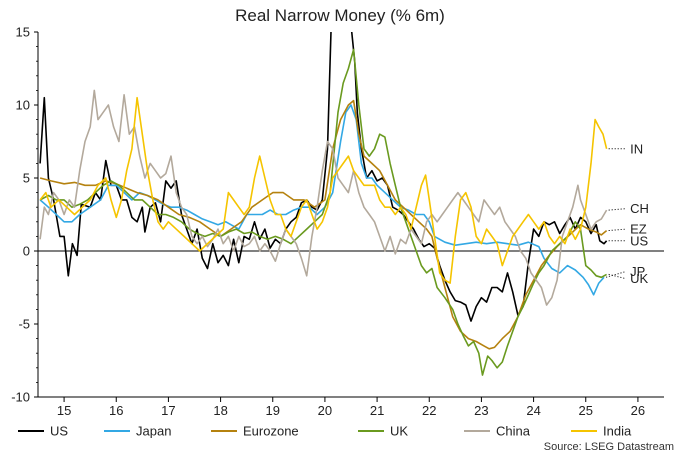  What do you see at coordinates (26, 251) in the screenshot?
I see `y-tick-label: 0` at bounding box center [26, 251].